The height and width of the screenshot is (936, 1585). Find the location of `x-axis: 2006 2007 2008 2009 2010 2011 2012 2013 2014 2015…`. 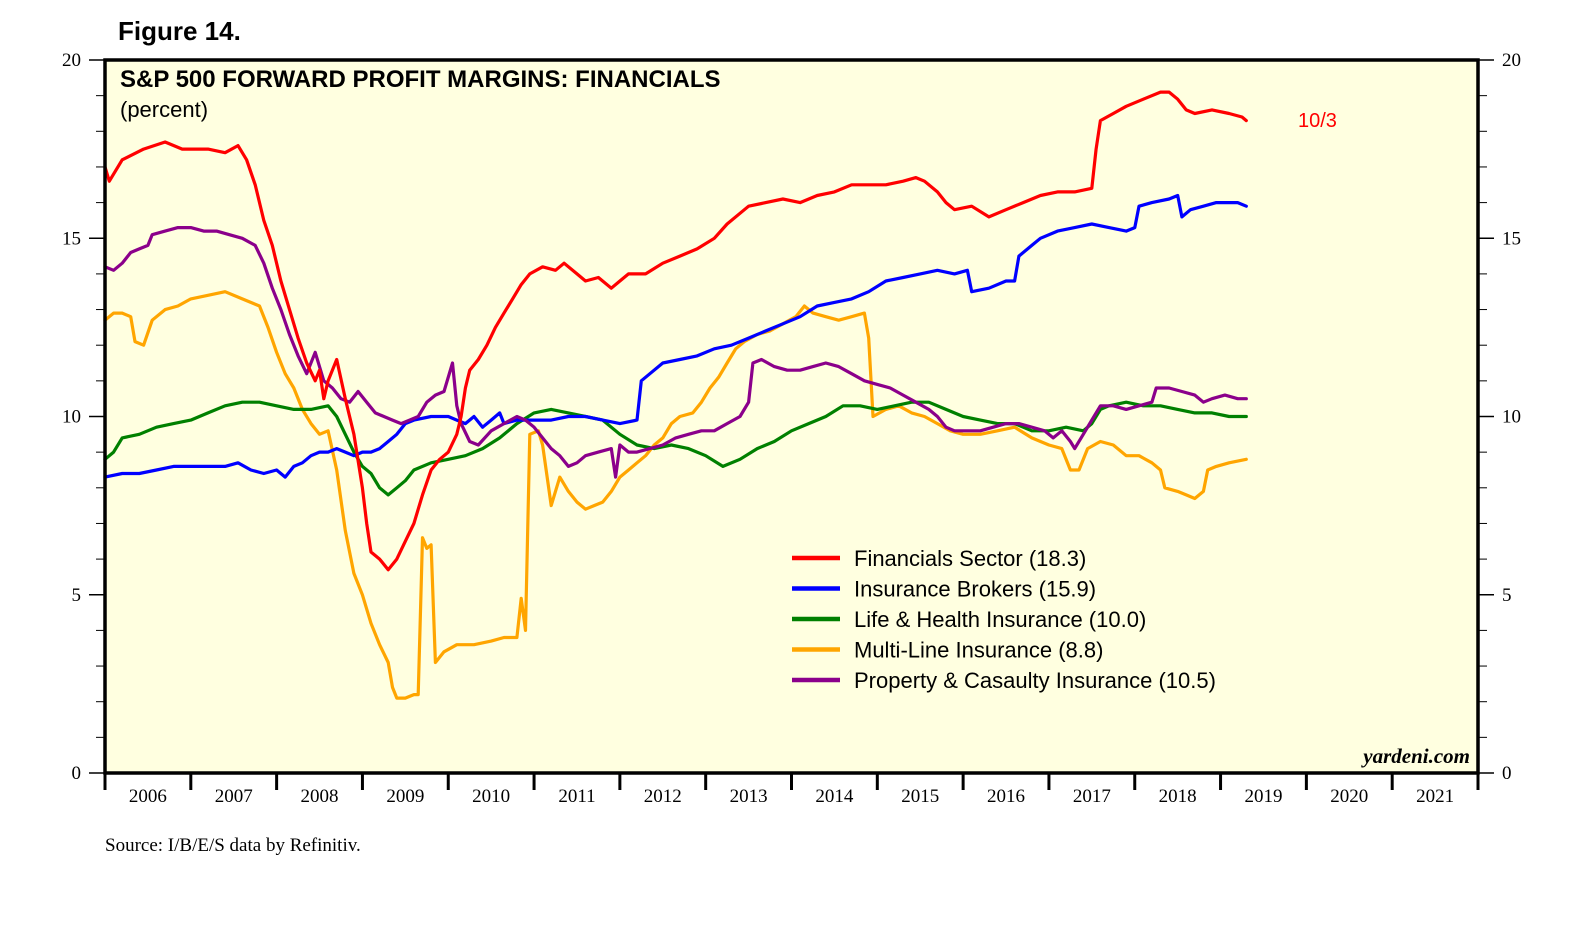

x-axis: 2006 2007 2008 2009 2010 2011 2012 2013 2014 2015… is located at coordinates (791, 790).